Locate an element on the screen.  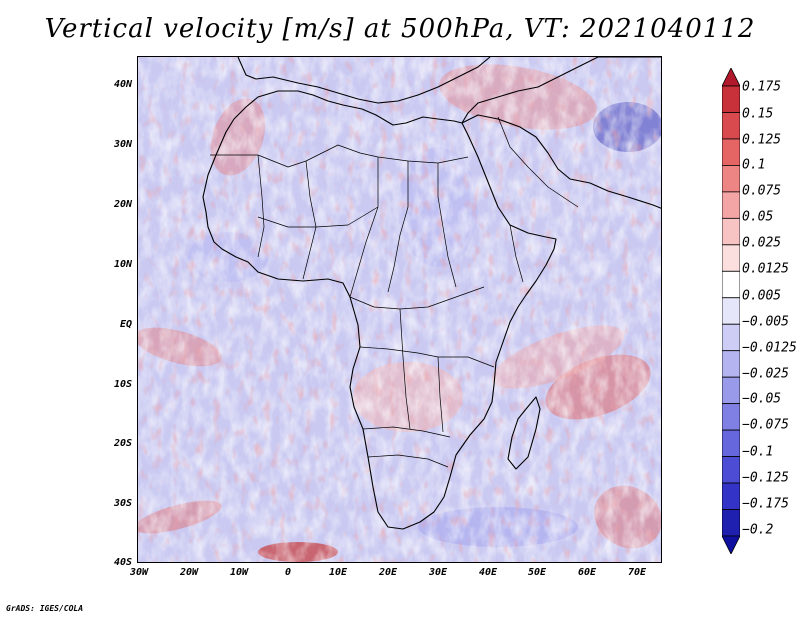
colorbar-label: 0.1 is located at coordinates (754, 165).